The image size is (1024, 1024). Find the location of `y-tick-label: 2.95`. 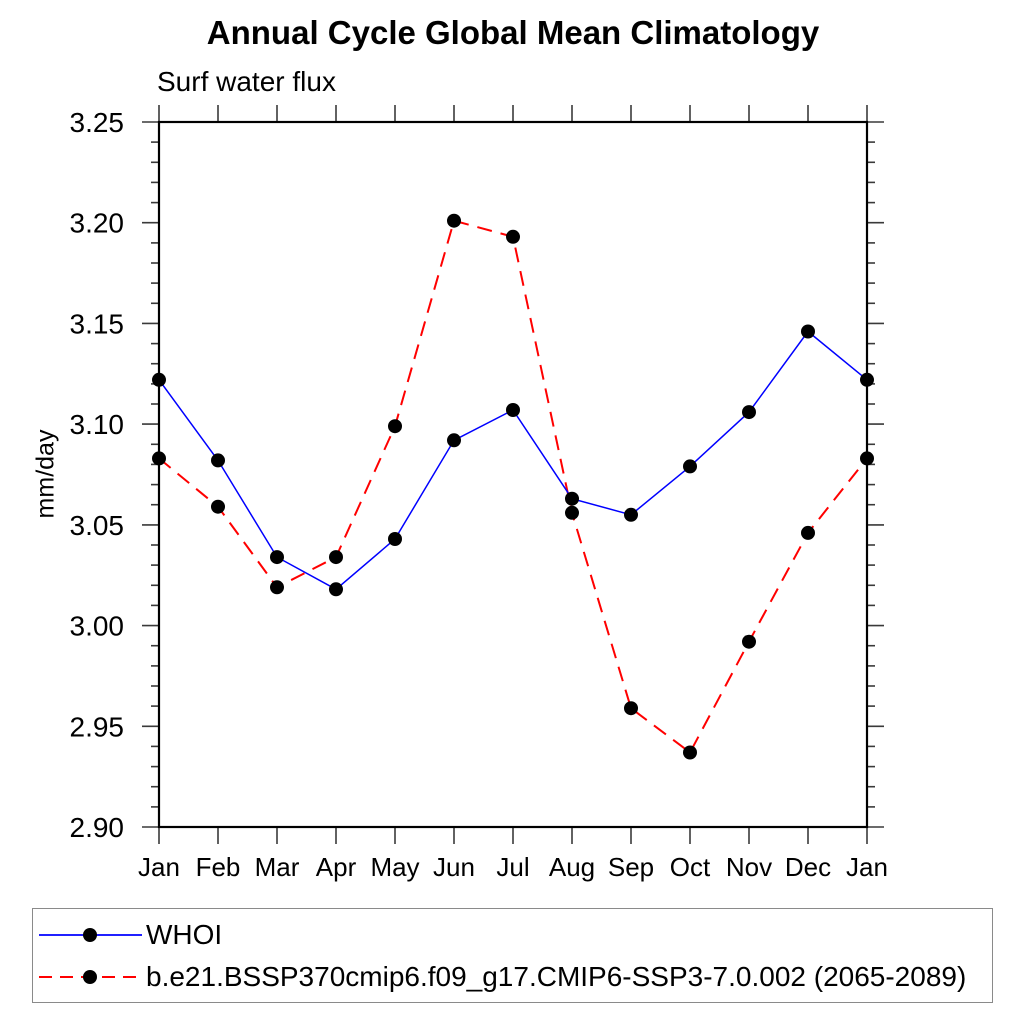

y-tick-label: 2.95 is located at coordinates (97, 726).